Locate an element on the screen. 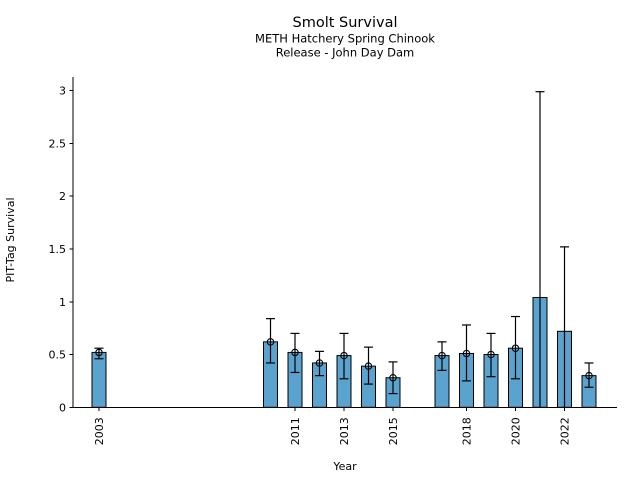  x-tick-label-2022: 2022 is located at coordinates (565, 431).